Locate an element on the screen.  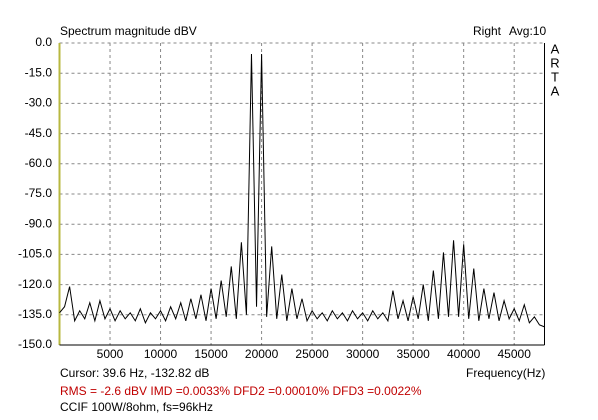
y-tick-label: -105.0 is located at coordinates (35, 254).